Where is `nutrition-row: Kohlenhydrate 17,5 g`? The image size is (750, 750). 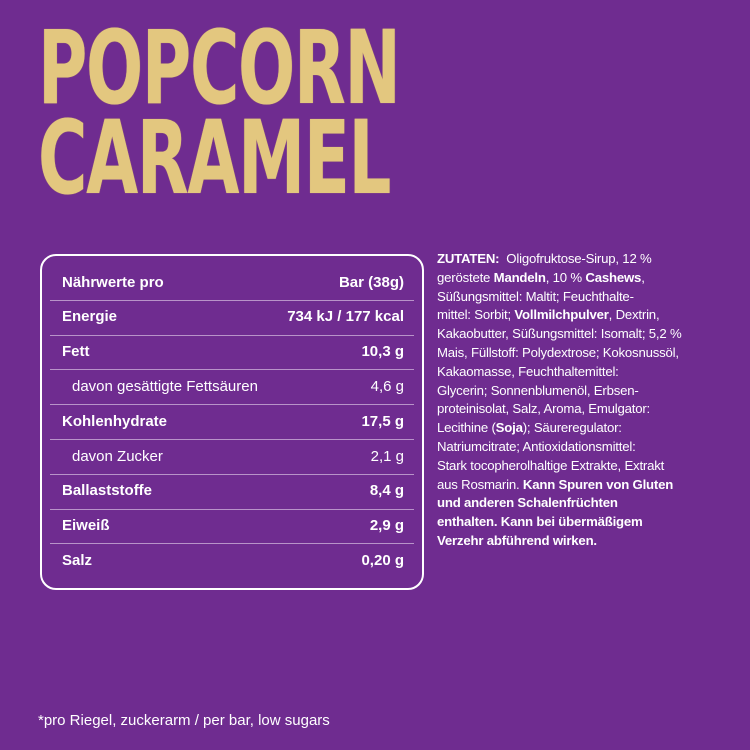
nutrition-row: Kohlenhydrate 17,5 g is located at coordinates (233, 421).